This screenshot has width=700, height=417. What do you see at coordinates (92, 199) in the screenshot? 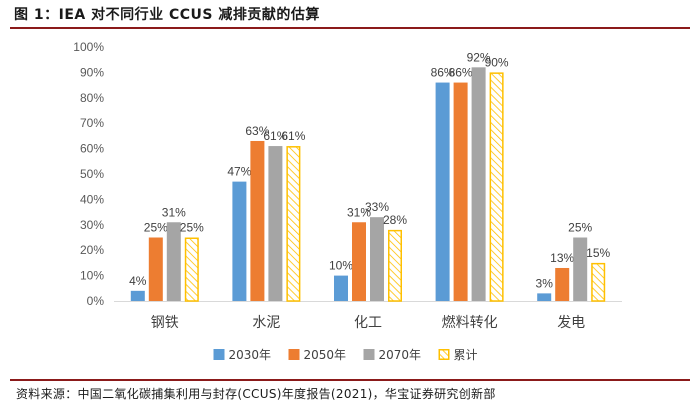
I see `y-tick-label: 40%` at bounding box center [92, 199].